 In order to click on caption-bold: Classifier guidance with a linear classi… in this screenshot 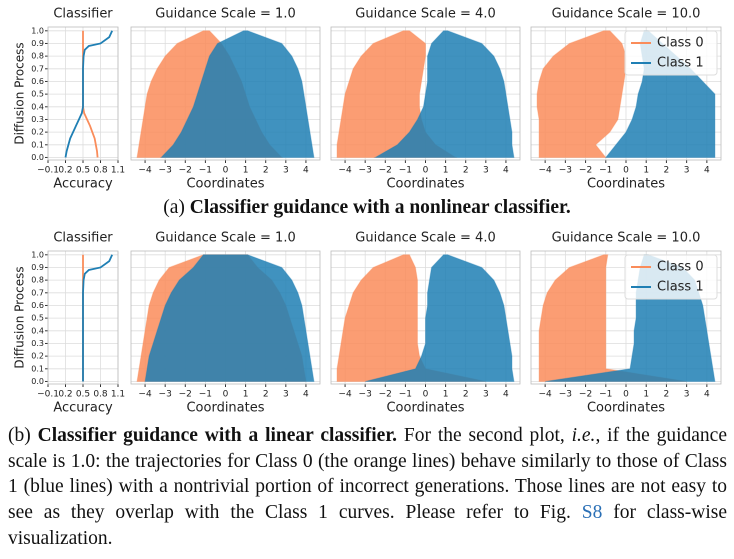, I will do `click(217, 435)`.